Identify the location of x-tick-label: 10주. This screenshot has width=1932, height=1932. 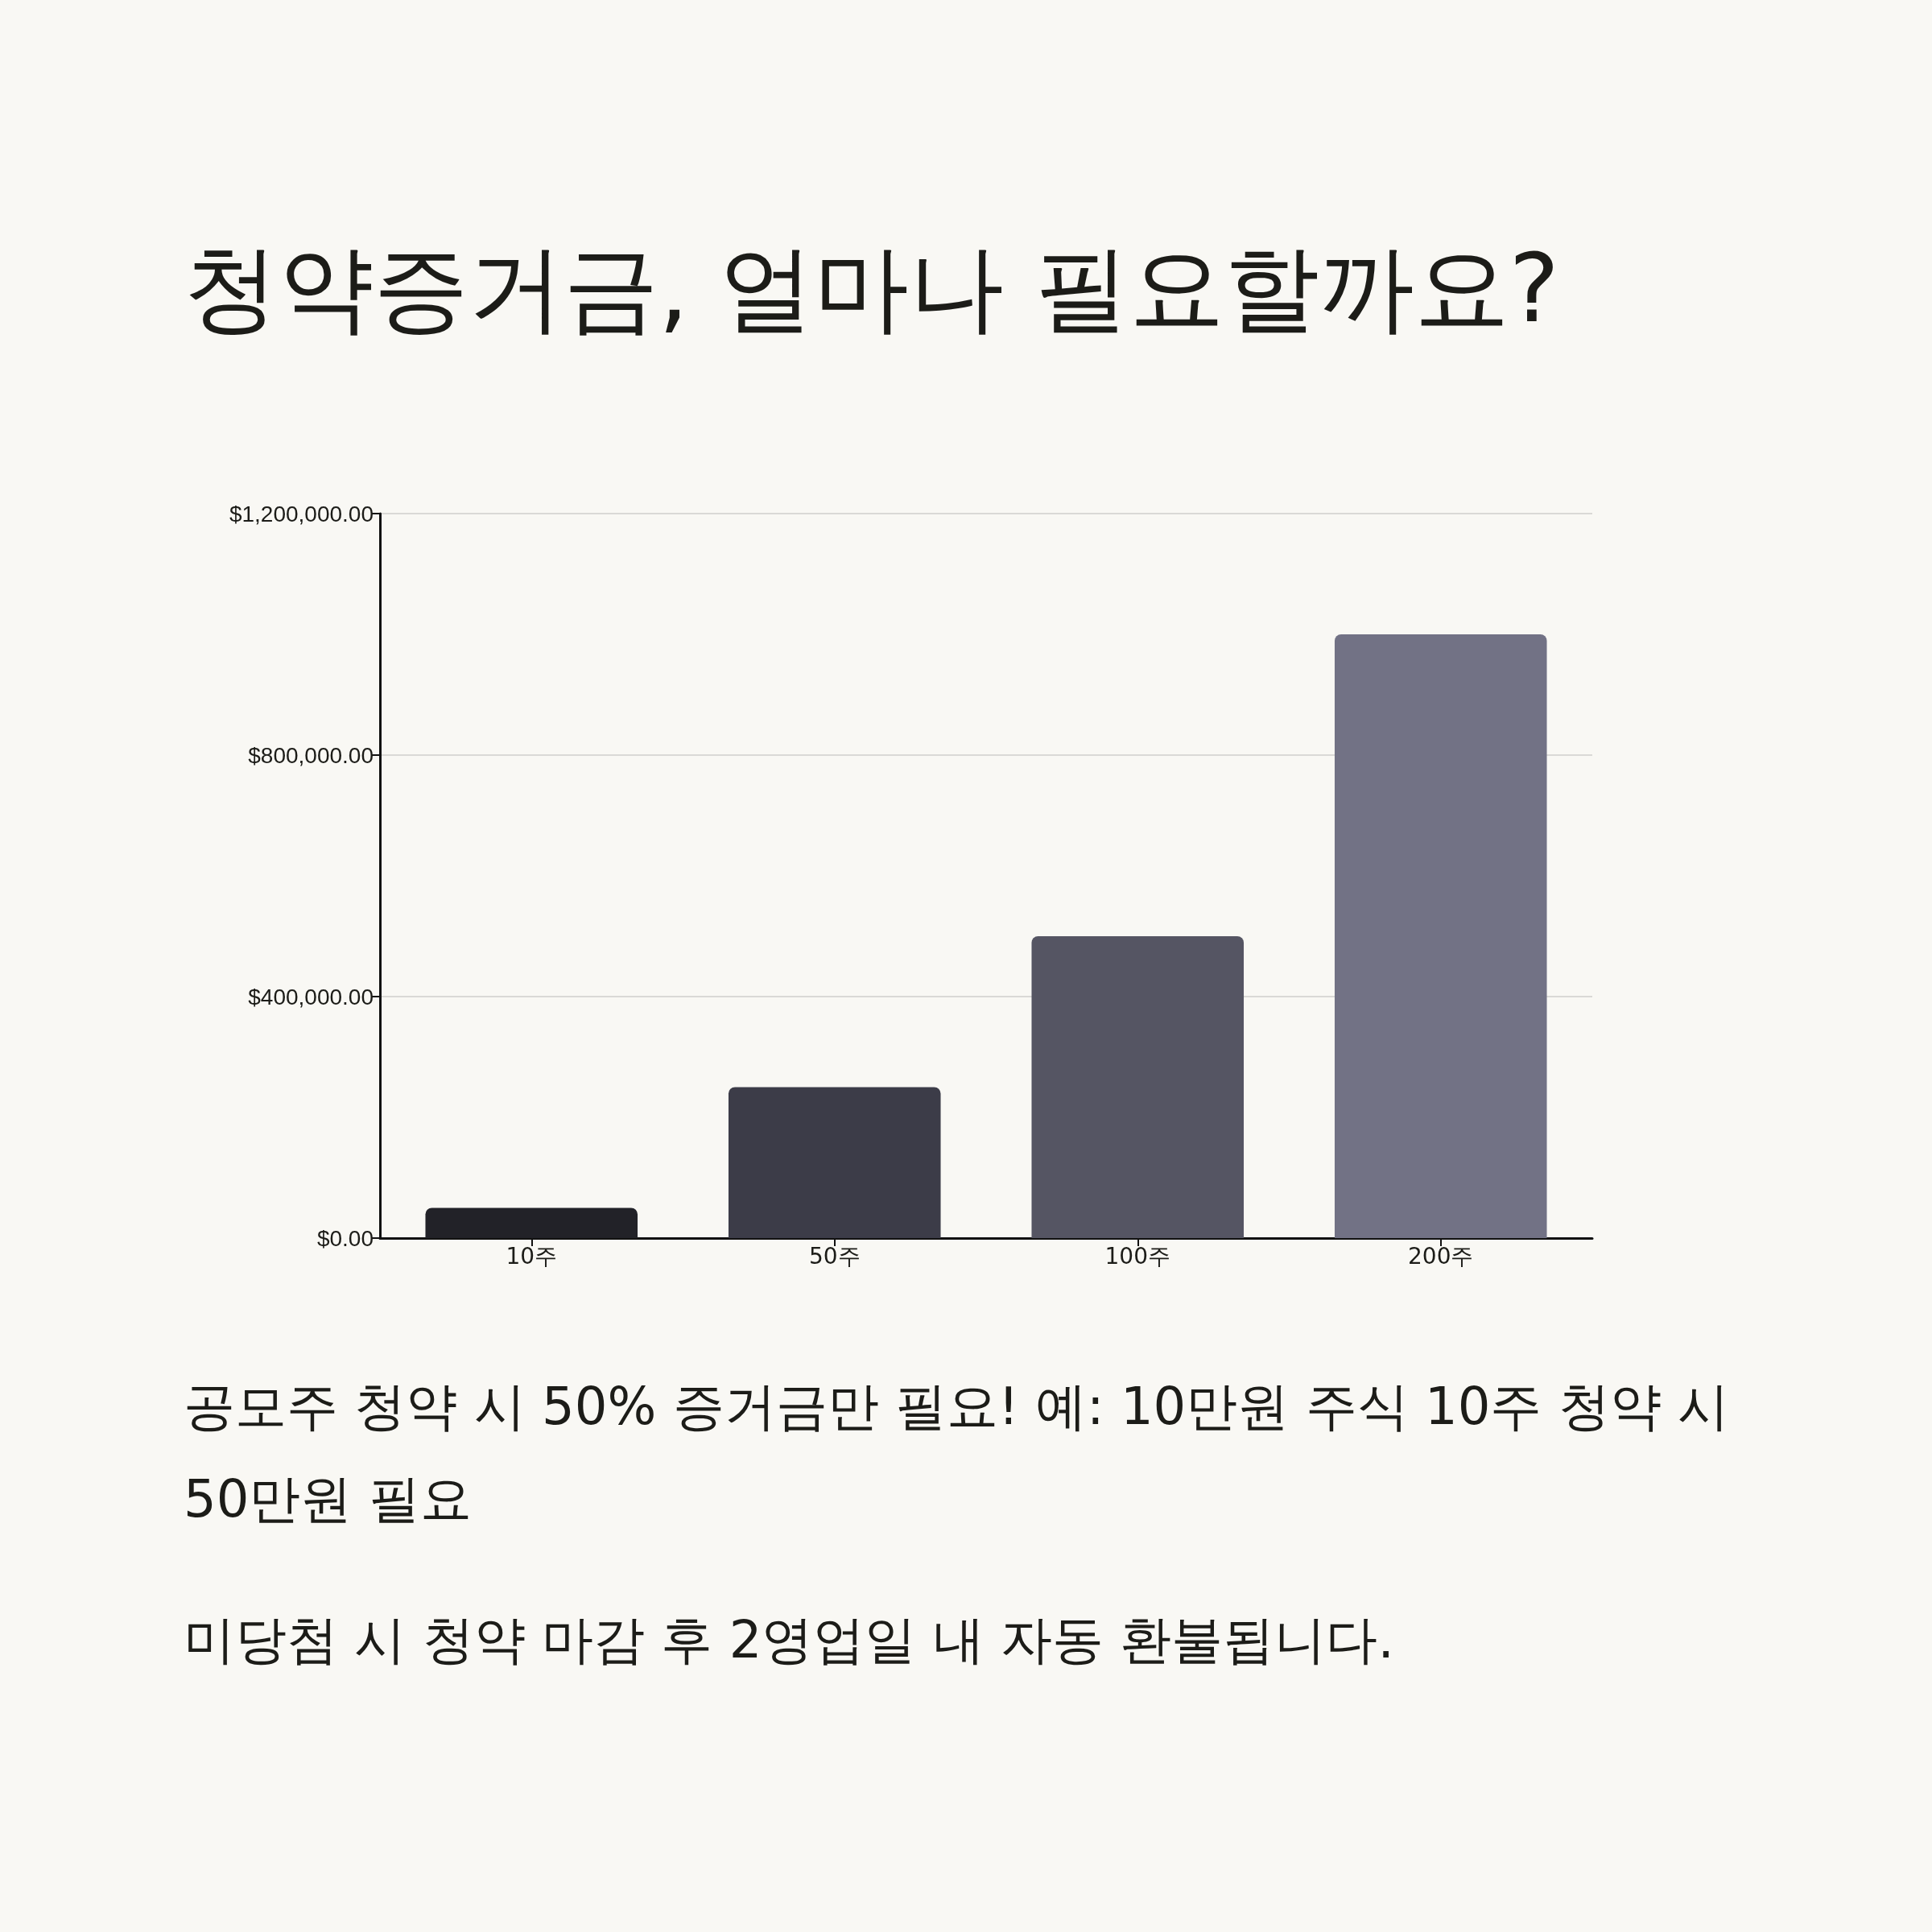
(532, 1255).